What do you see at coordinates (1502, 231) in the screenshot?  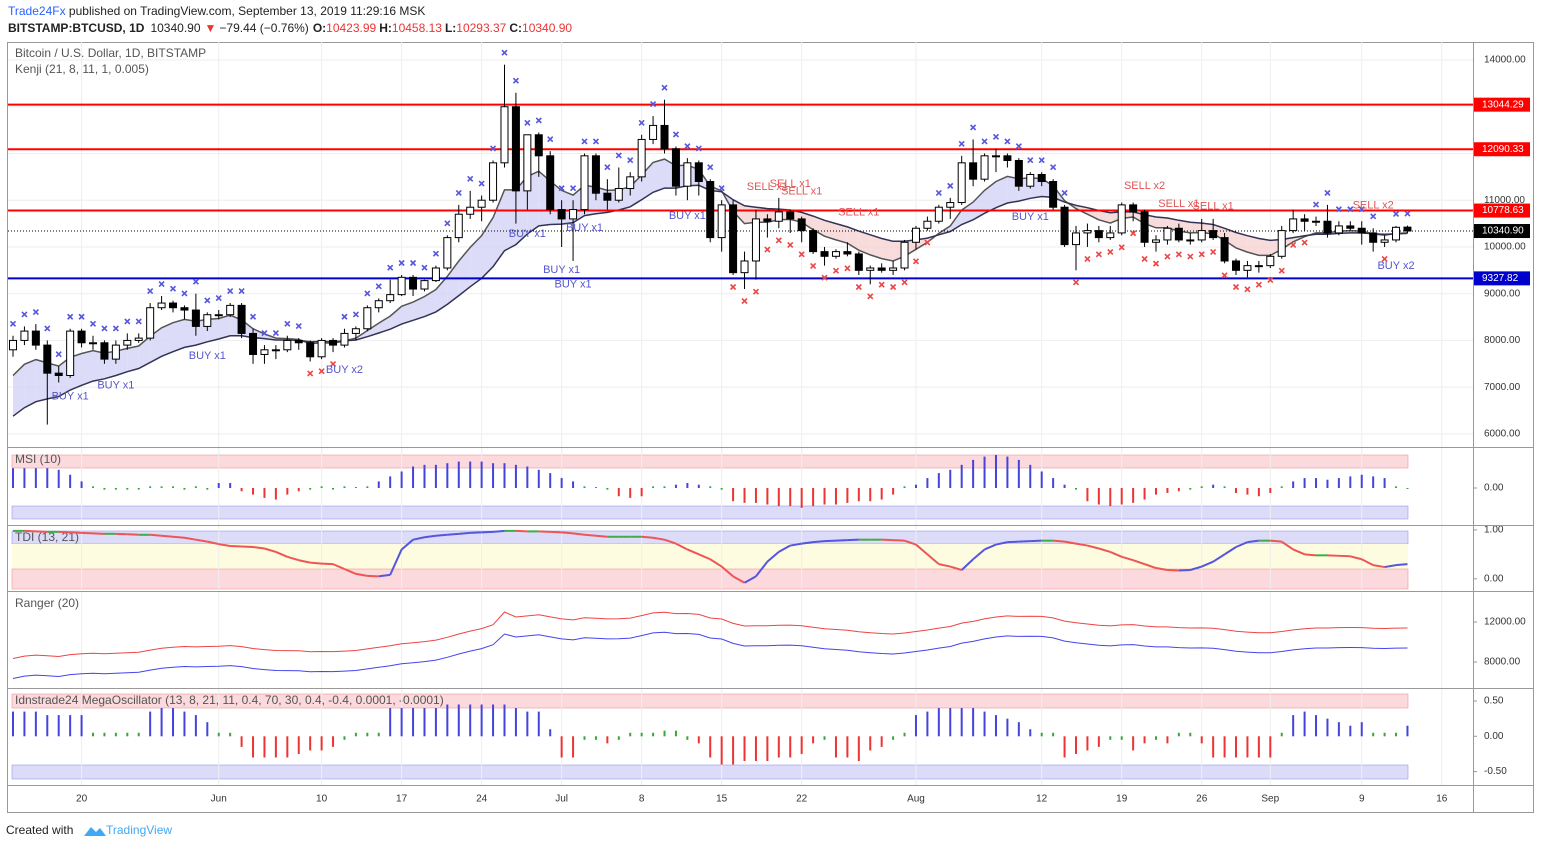 I see `last-price-box` at bounding box center [1502, 231].